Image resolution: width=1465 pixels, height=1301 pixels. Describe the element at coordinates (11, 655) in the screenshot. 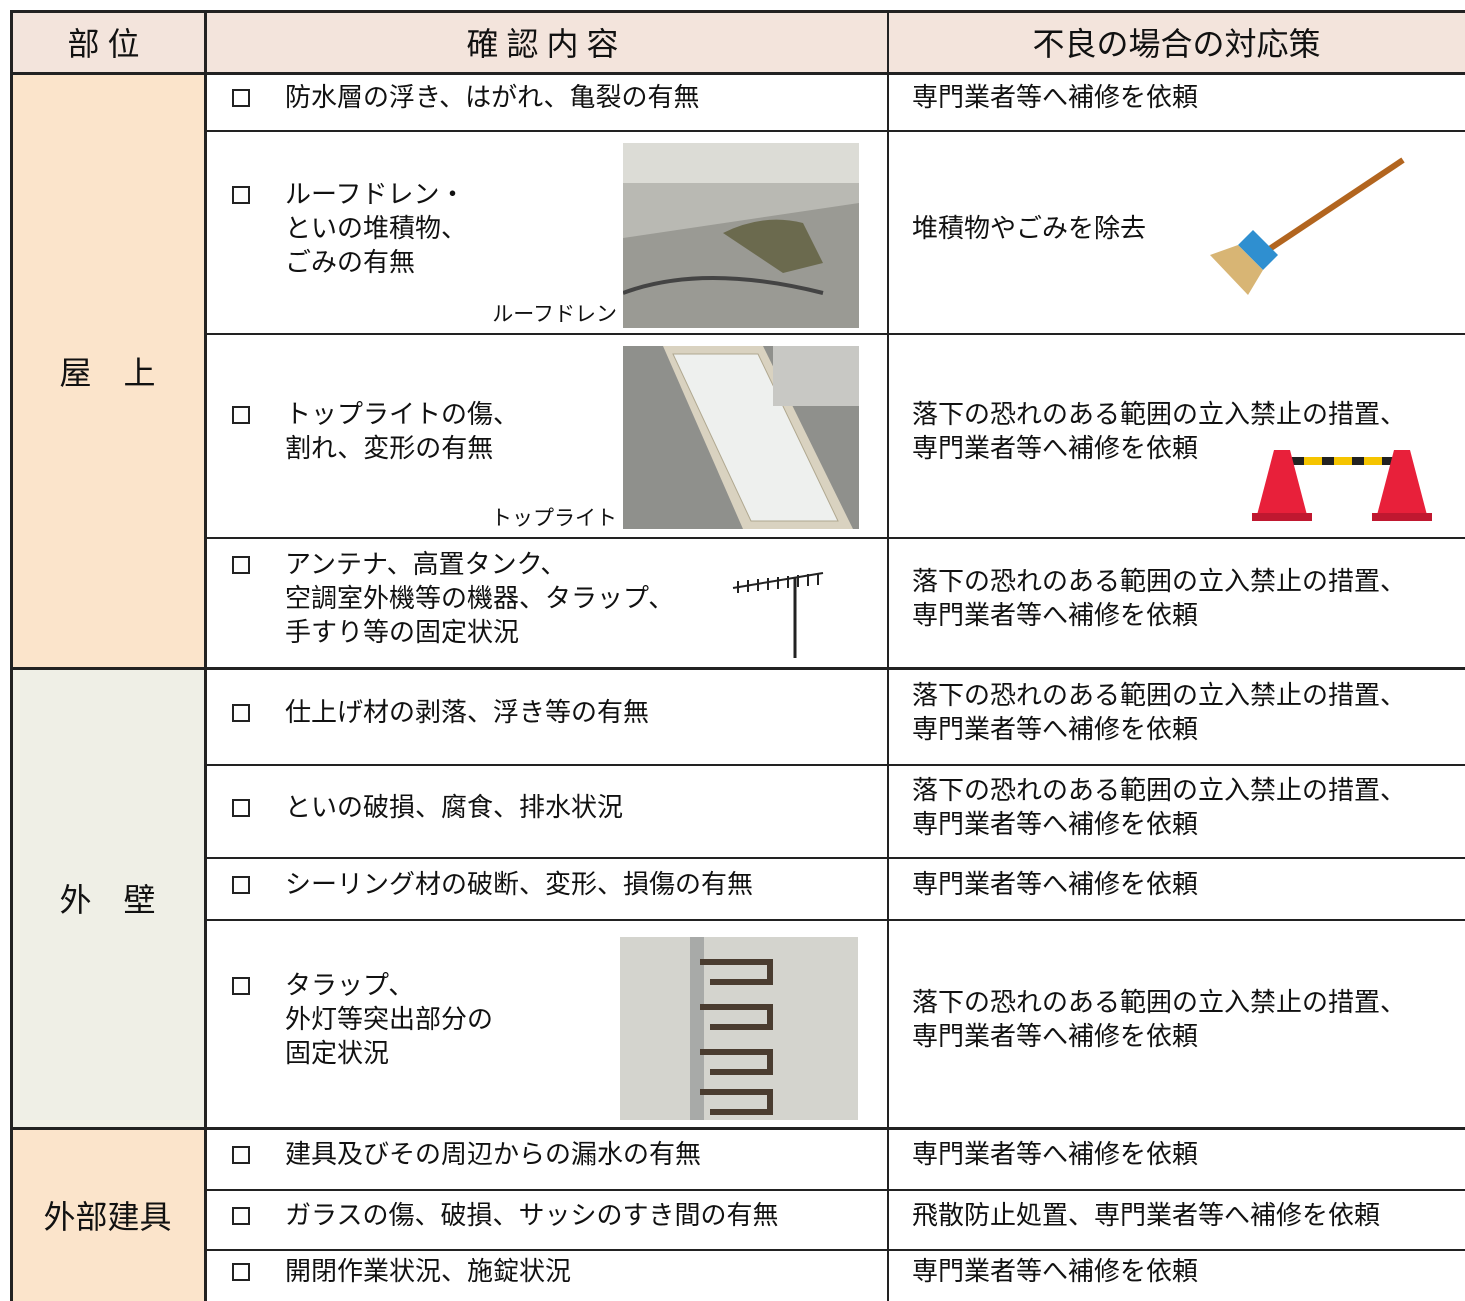

I see `left-line` at that location.